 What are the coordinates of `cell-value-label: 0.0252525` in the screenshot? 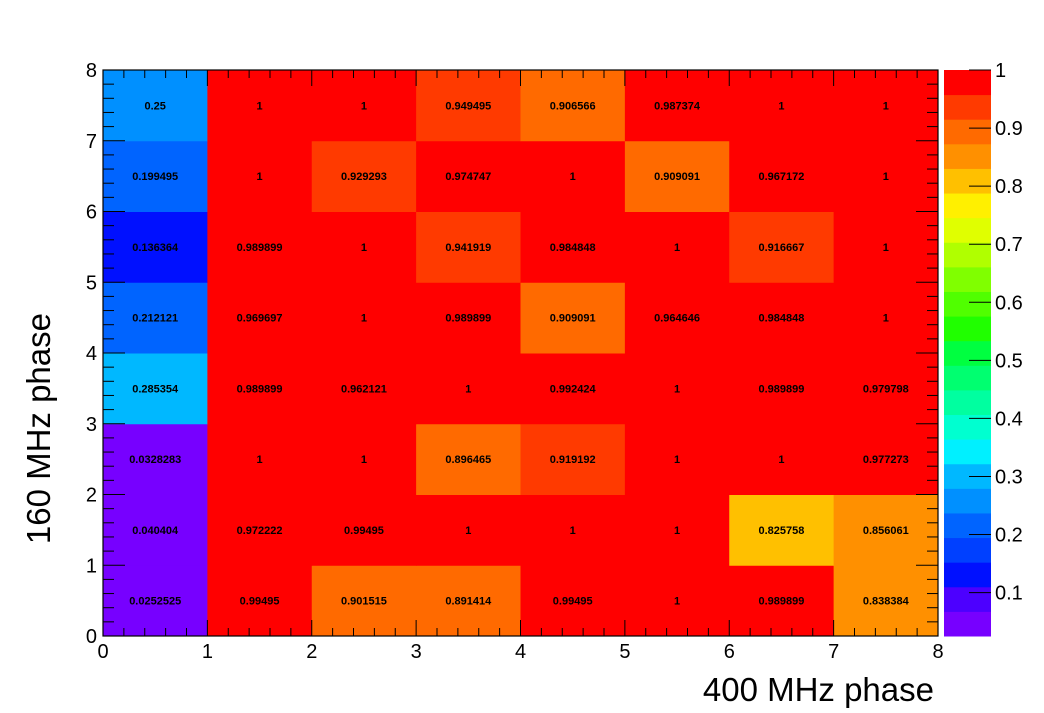 It's located at (155, 602).